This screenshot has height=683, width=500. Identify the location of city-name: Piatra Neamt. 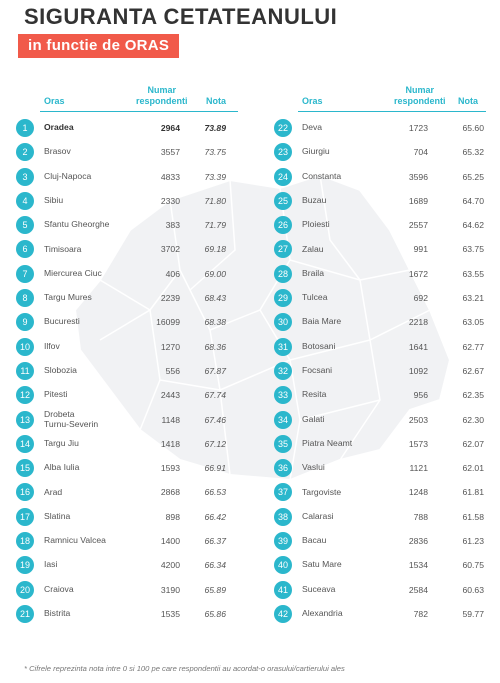
(327, 442).